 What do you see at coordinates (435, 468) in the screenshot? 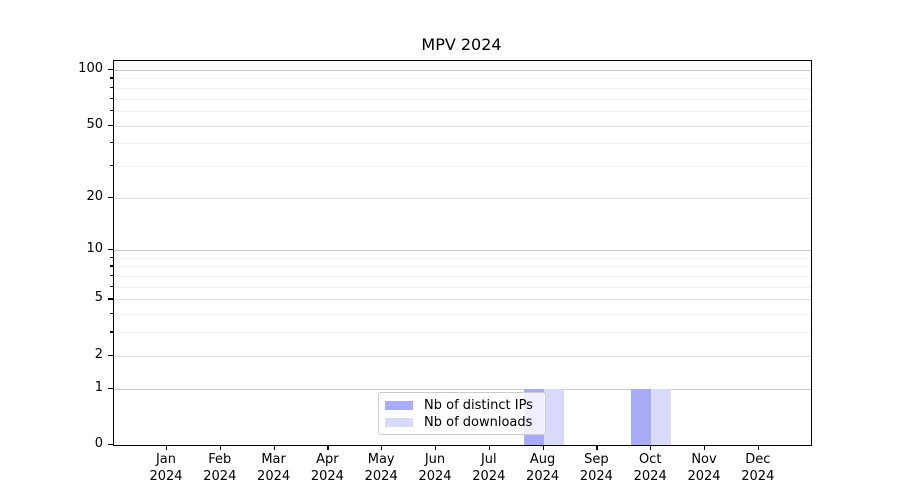
I see `x-tick-label: Jun 2024` at bounding box center [435, 468].